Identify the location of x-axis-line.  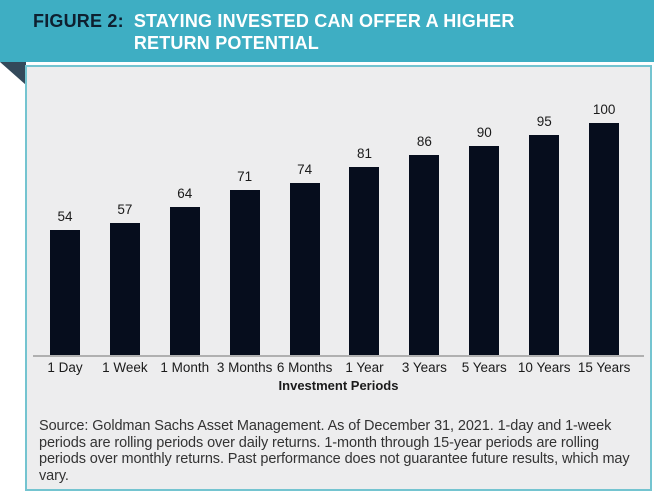
(338, 356).